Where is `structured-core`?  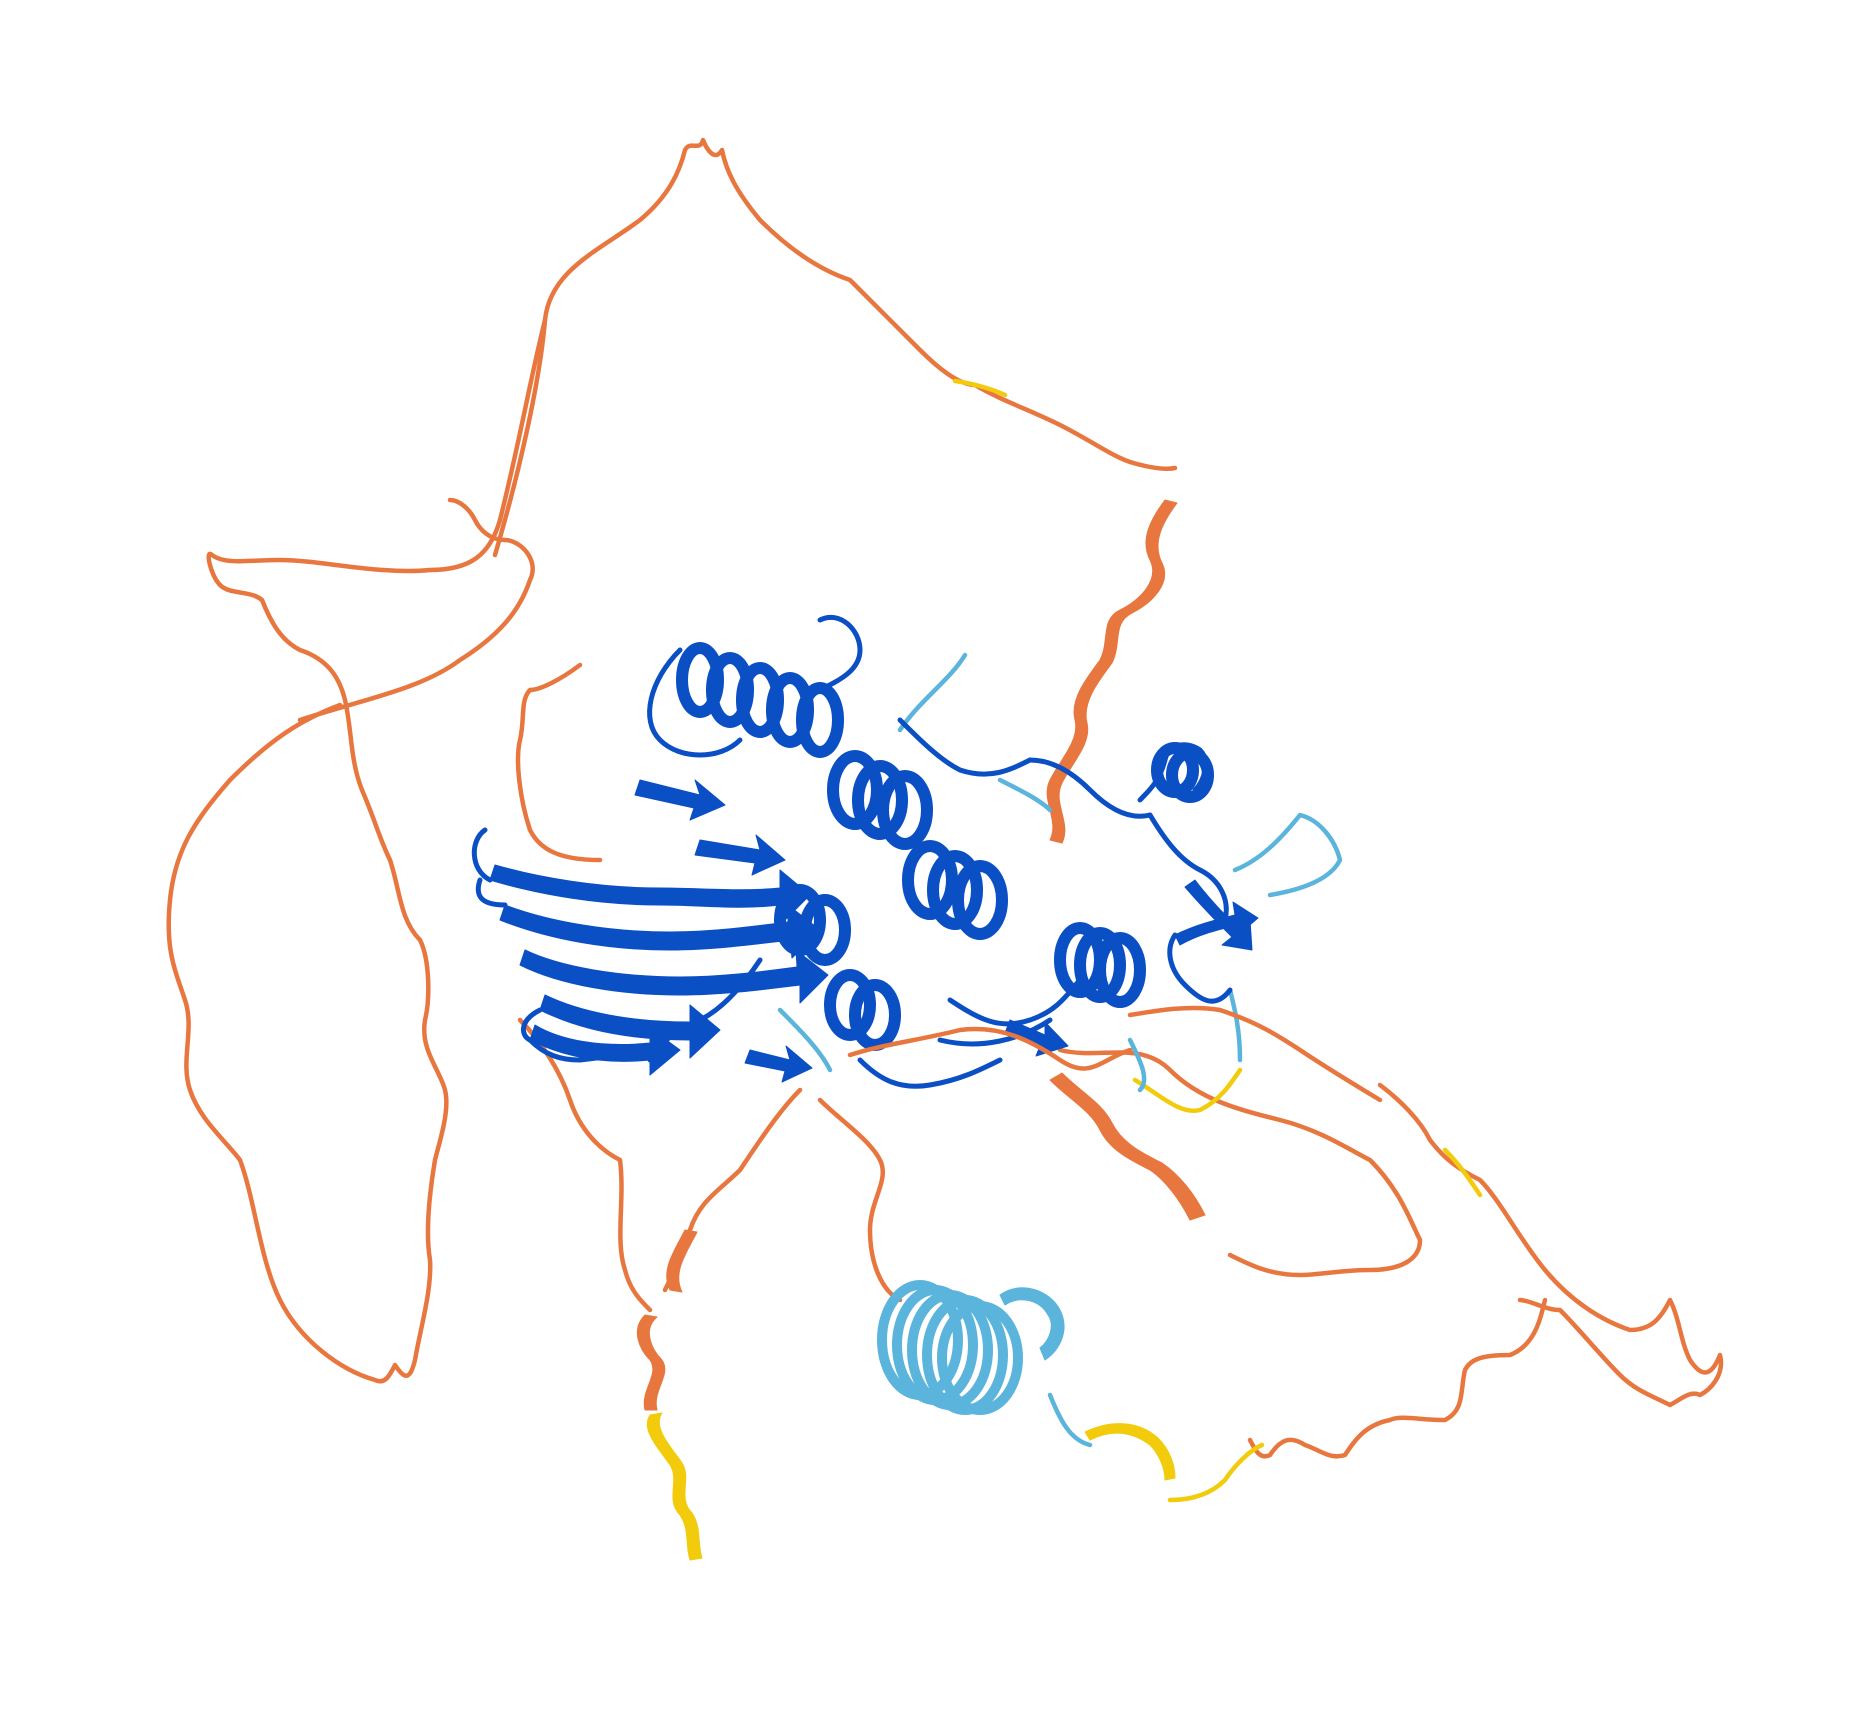 structured-core is located at coordinates (865, 851).